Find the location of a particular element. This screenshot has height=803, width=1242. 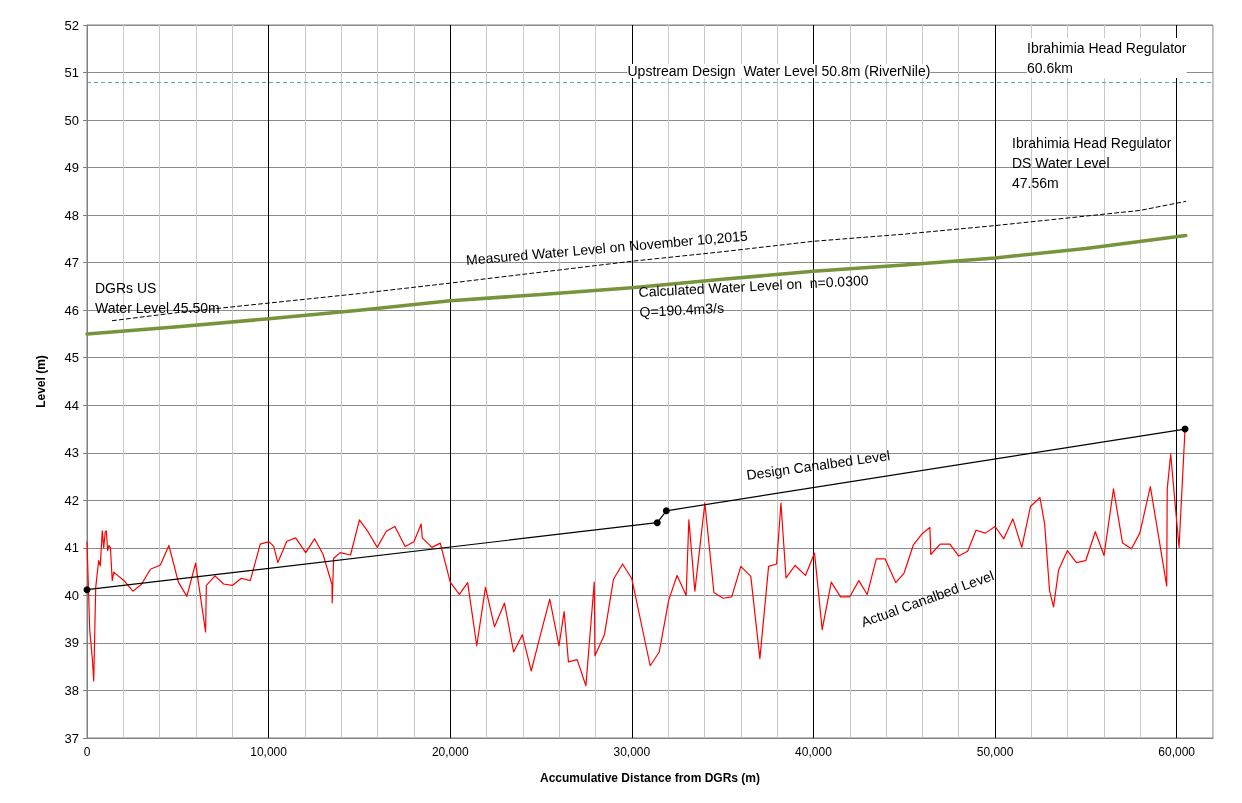

annotation: DGRs US Water Level 45.50m is located at coordinates (157, 298).